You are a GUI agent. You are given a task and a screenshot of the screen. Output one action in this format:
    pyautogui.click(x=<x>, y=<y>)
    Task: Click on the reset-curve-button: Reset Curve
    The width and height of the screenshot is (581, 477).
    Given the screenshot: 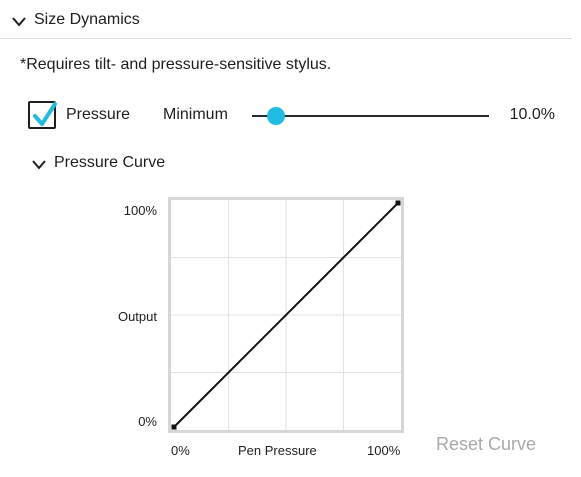 What is the action you would take?
    pyautogui.click(x=486, y=444)
    